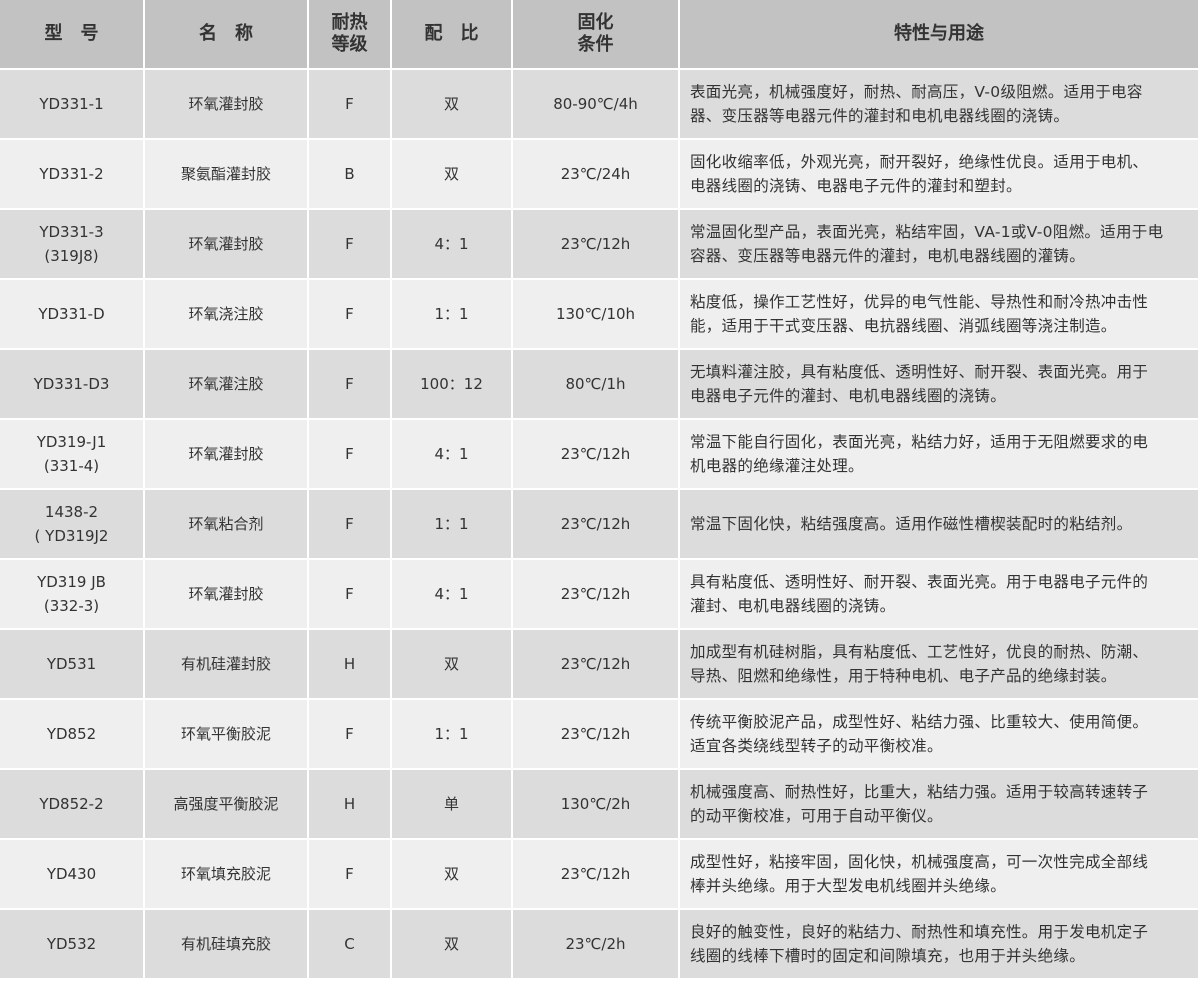  Describe the element at coordinates (226, 174) in the screenshot. I see `cell-name: 聚氨酯灌封胶` at that location.